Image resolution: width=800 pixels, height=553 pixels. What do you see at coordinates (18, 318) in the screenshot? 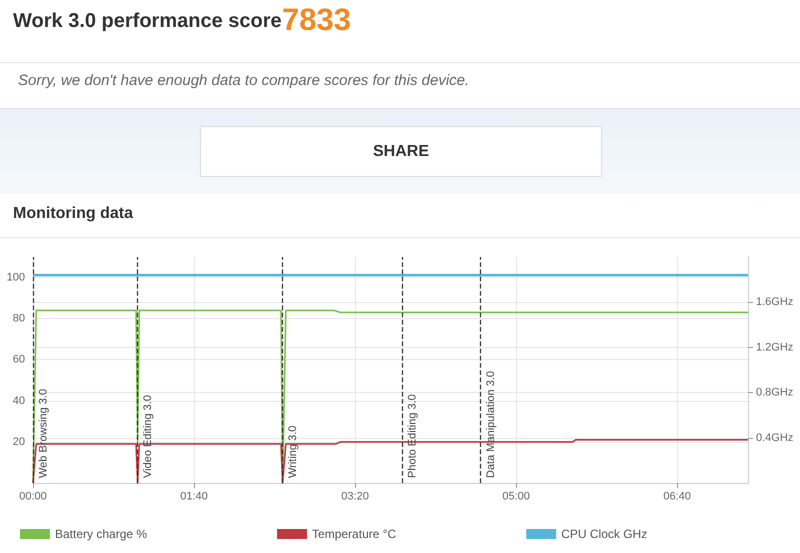
I see `y-tick-label: 80` at bounding box center [18, 318].